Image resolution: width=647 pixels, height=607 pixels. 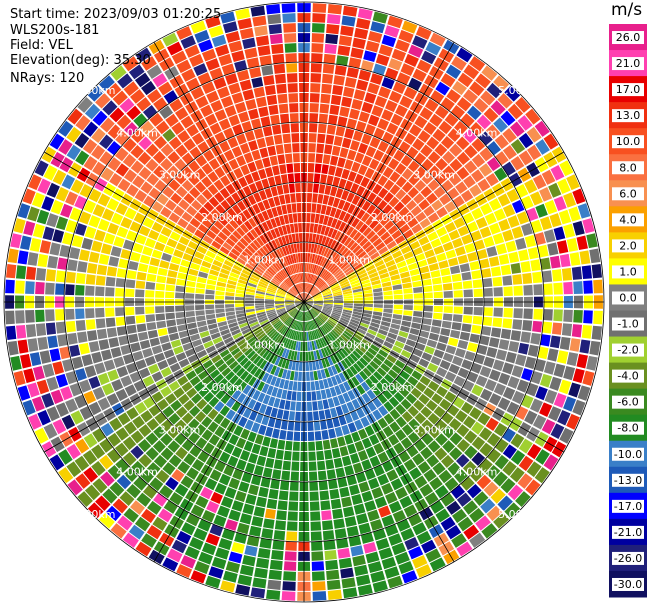 What do you see at coordinates (627, 350) in the screenshot?
I see `colorbar-tick-label: -2.0` at bounding box center [627, 350].